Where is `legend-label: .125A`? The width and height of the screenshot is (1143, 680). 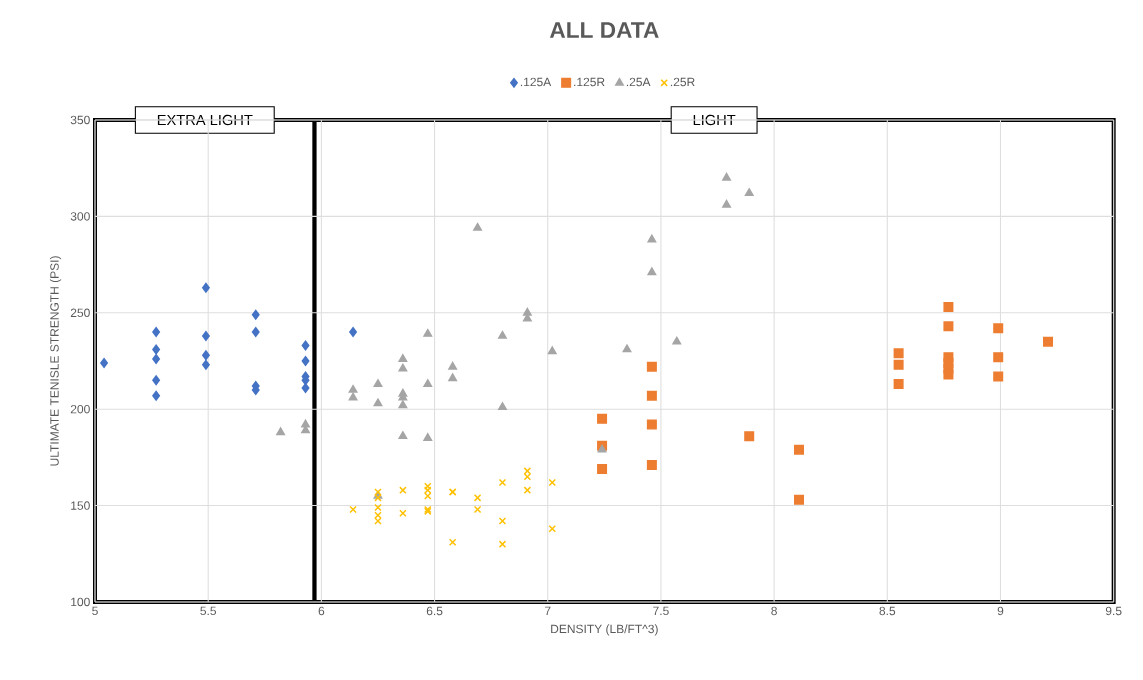
legend-label: .125A is located at coordinates (536, 82).